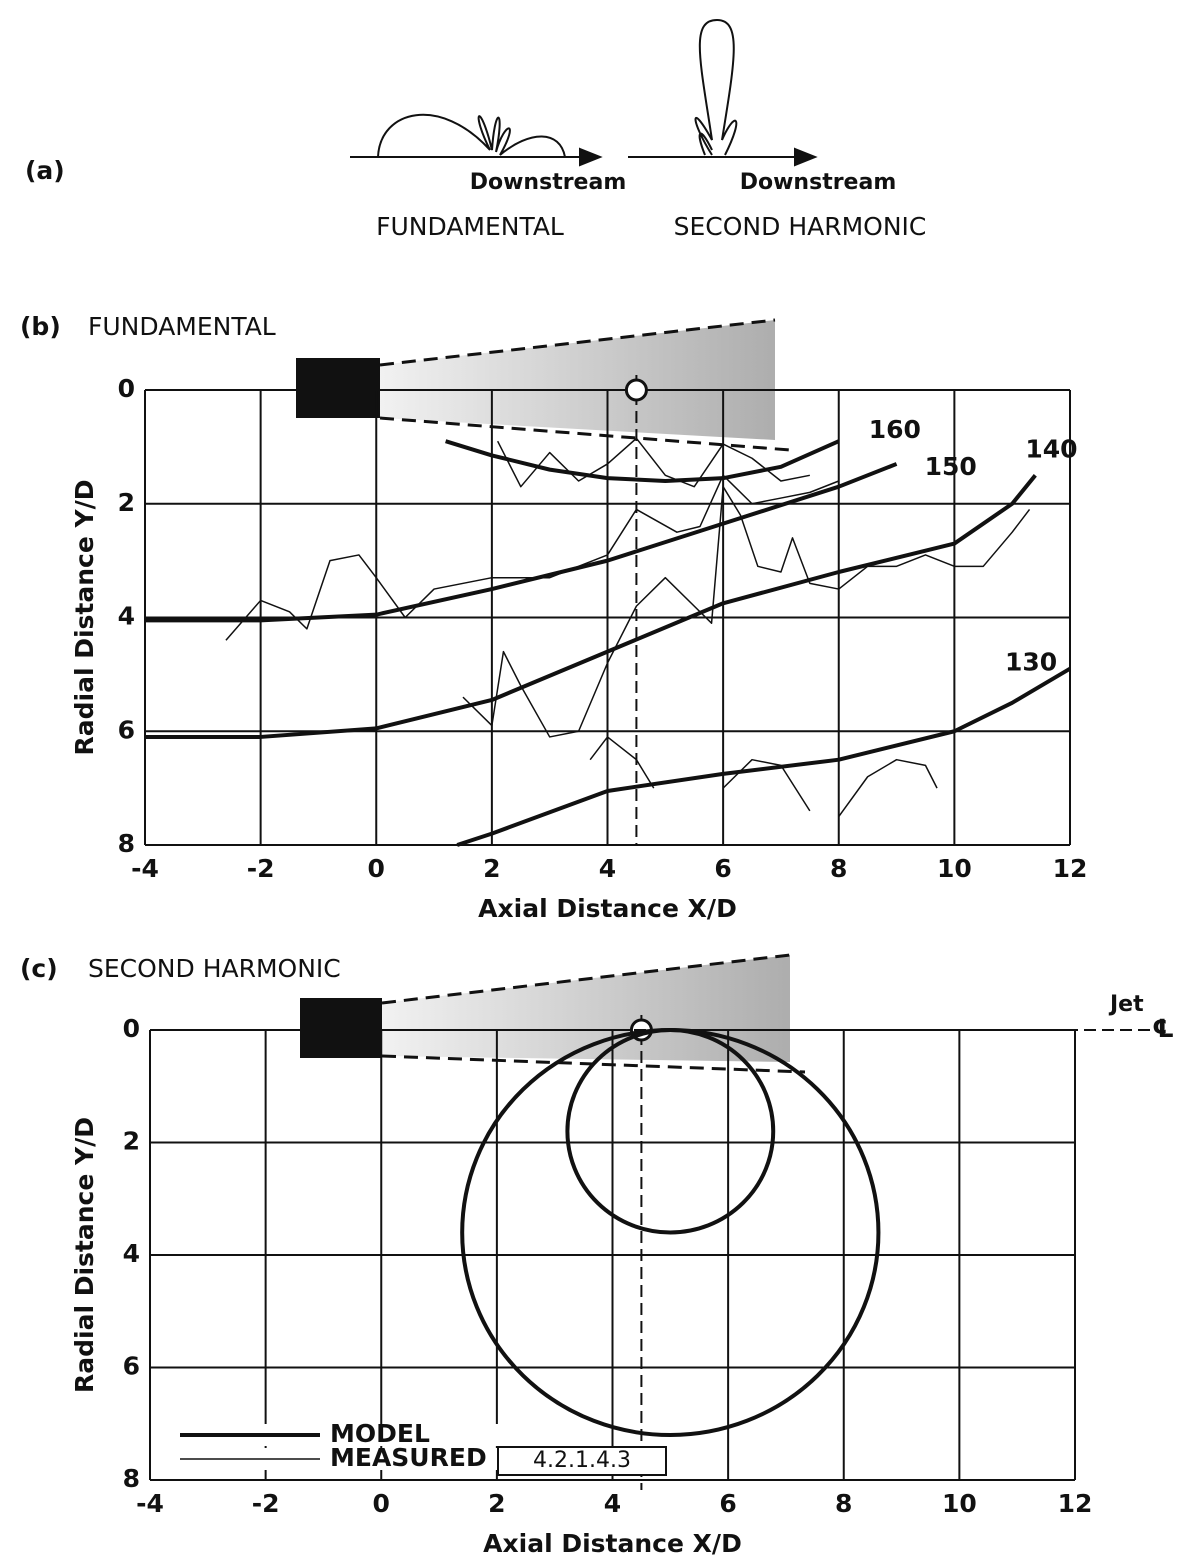 The height and width of the screenshot is (1564, 1181). I want to click on legend-label: MEASURED, so click(408, 1457).